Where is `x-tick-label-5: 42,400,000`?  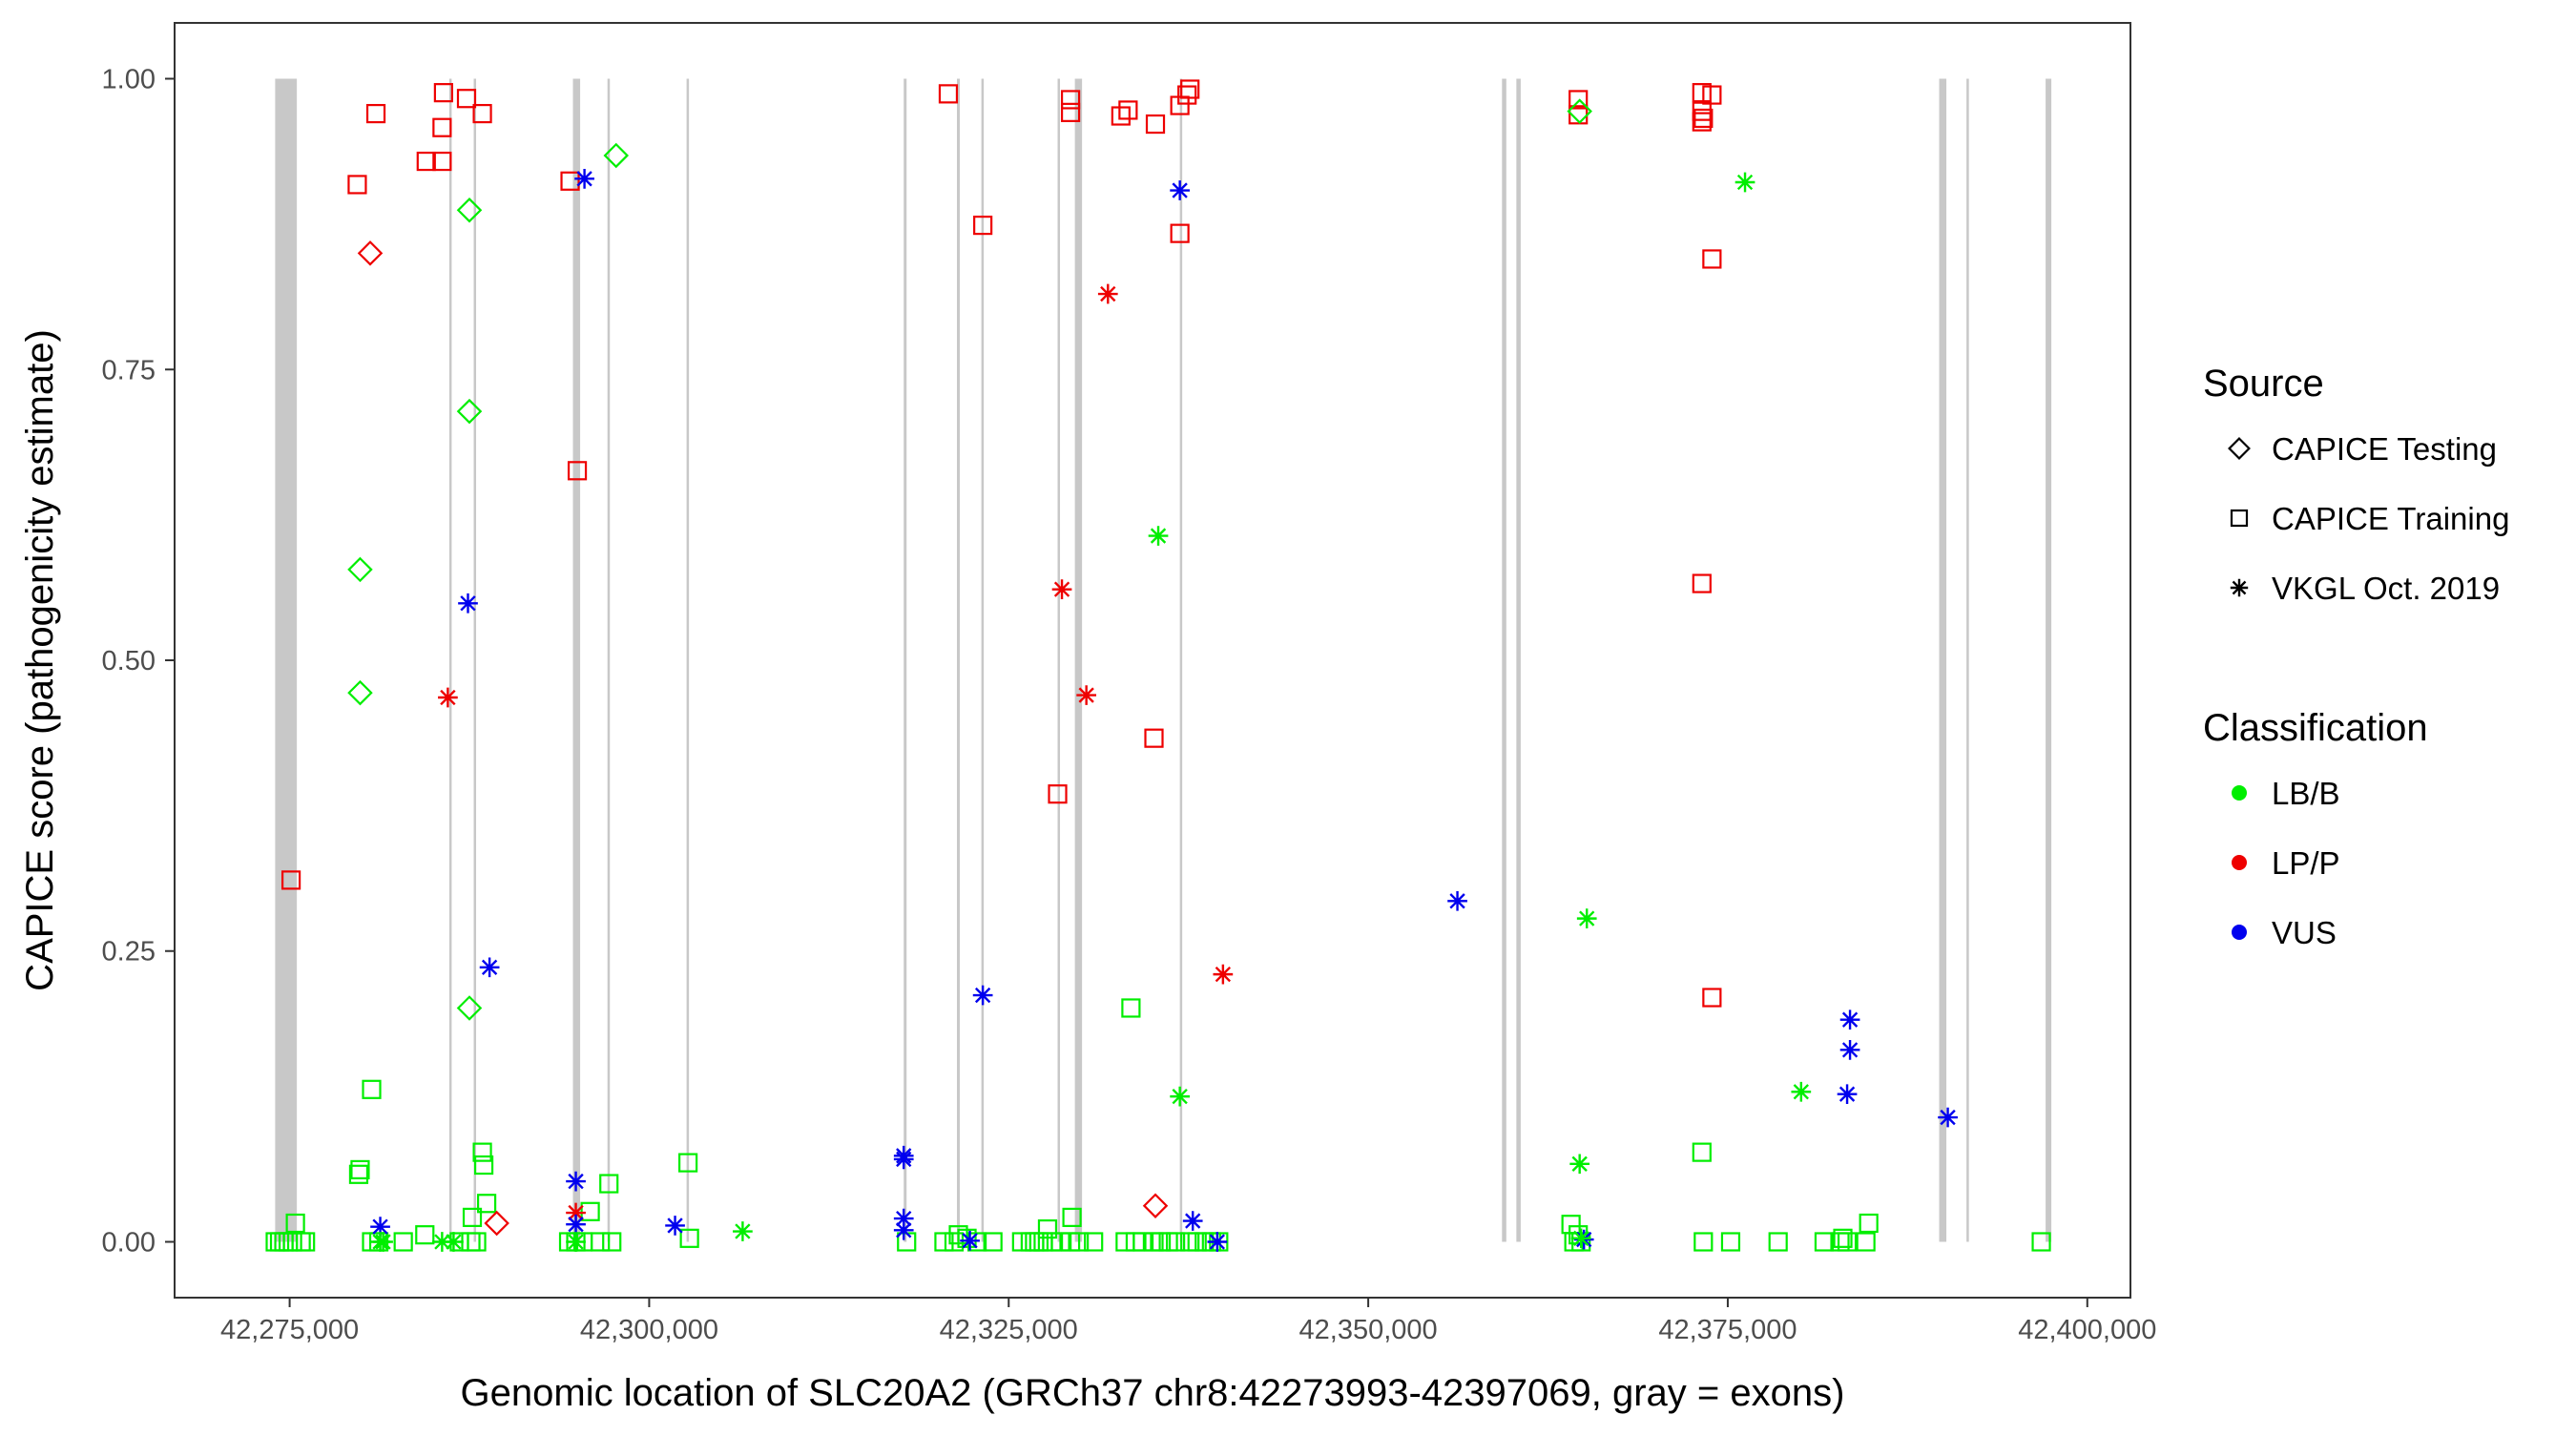 x-tick-label-5: 42,400,000 is located at coordinates (2087, 1330).